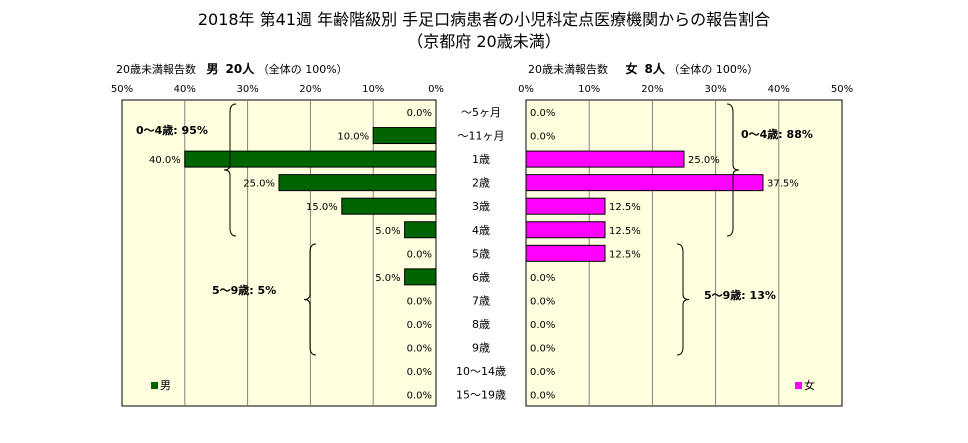 This screenshot has width=968, height=443. What do you see at coordinates (842, 89) in the screenshot?
I see `female-axis-tick: 50%` at bounding box center [842, 89].